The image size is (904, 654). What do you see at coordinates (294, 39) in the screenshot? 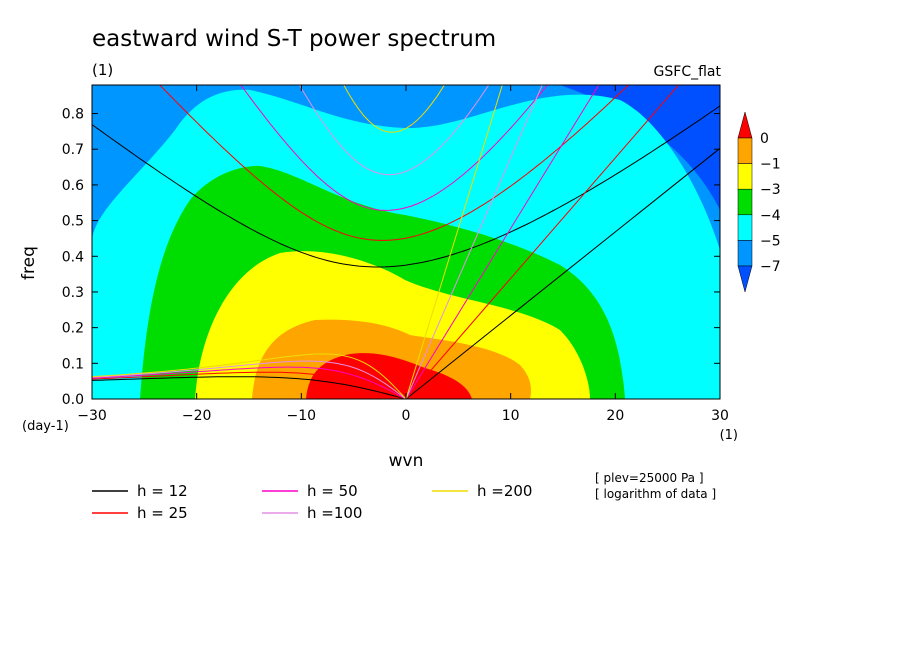
I see `chart-title: eastward wind S-T power spectrum` at bounding box center [294, 39].